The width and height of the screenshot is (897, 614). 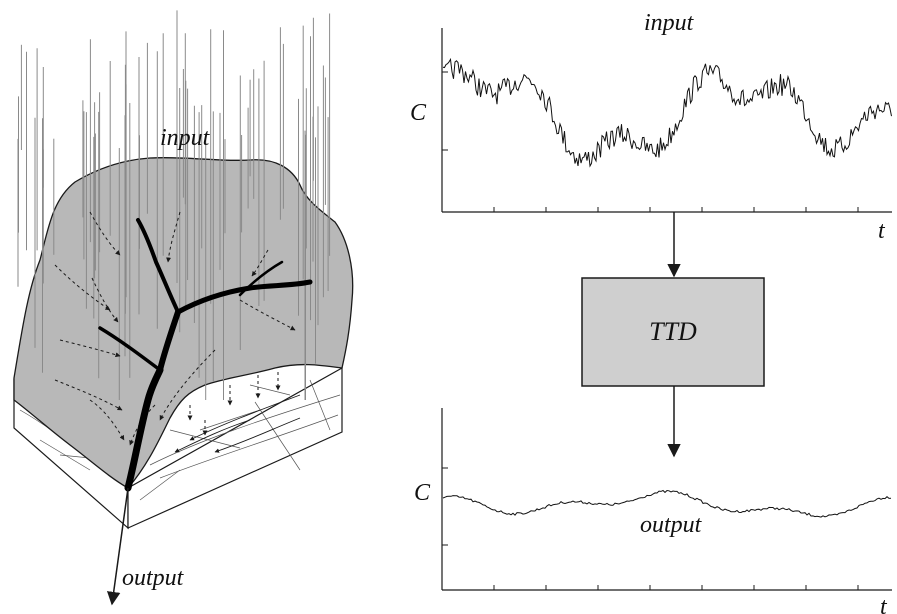 I want to click on catchment-output-arrow, so click(x=117, y=546).